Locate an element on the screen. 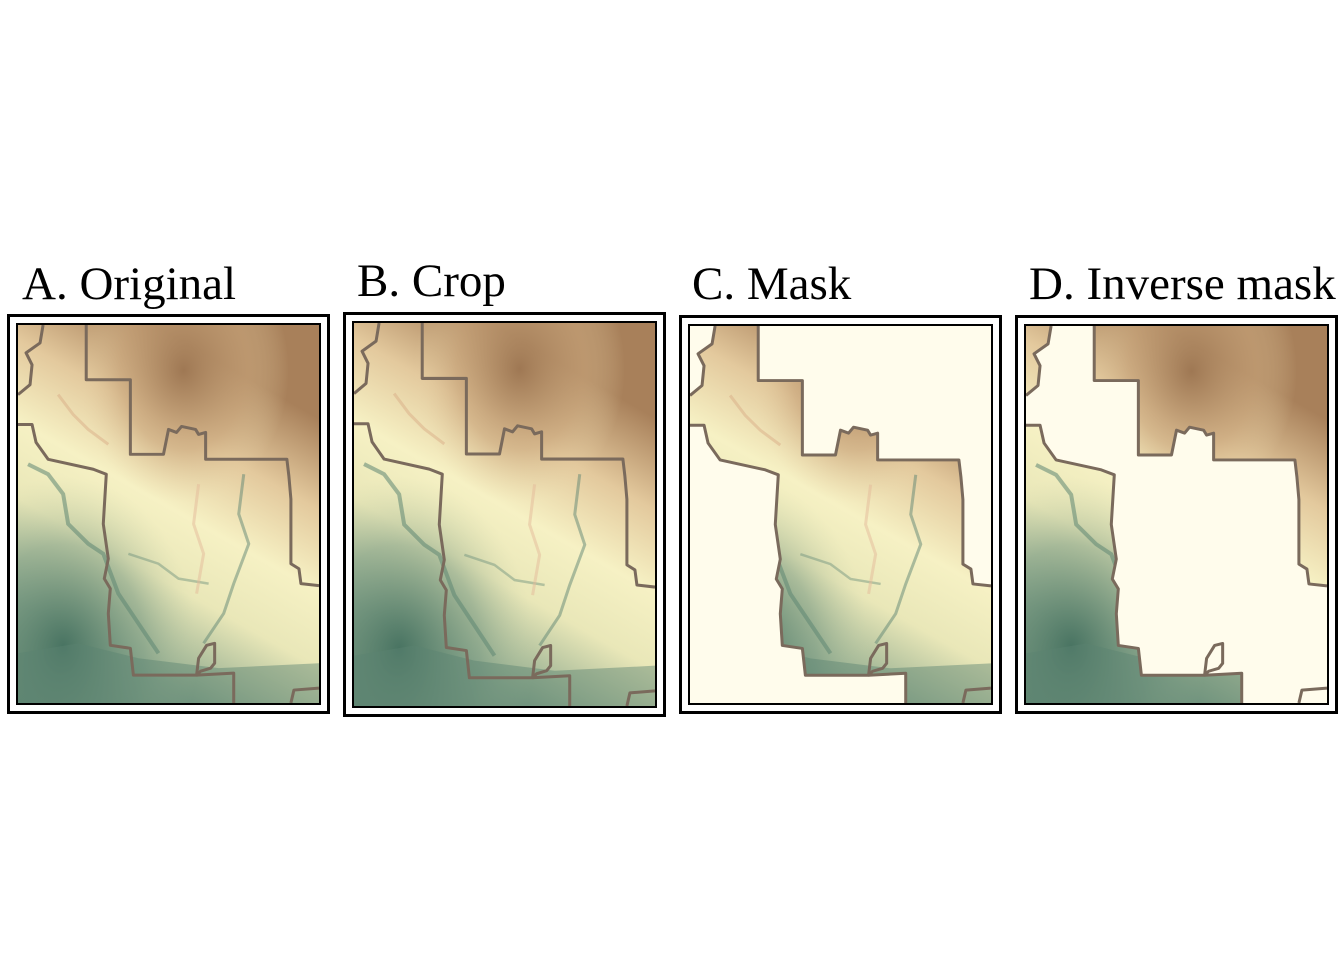 Image resolution: width=1344 pixels, height=960 pixels. panel-title-original: A. Original is located at coordinates (129, 284).